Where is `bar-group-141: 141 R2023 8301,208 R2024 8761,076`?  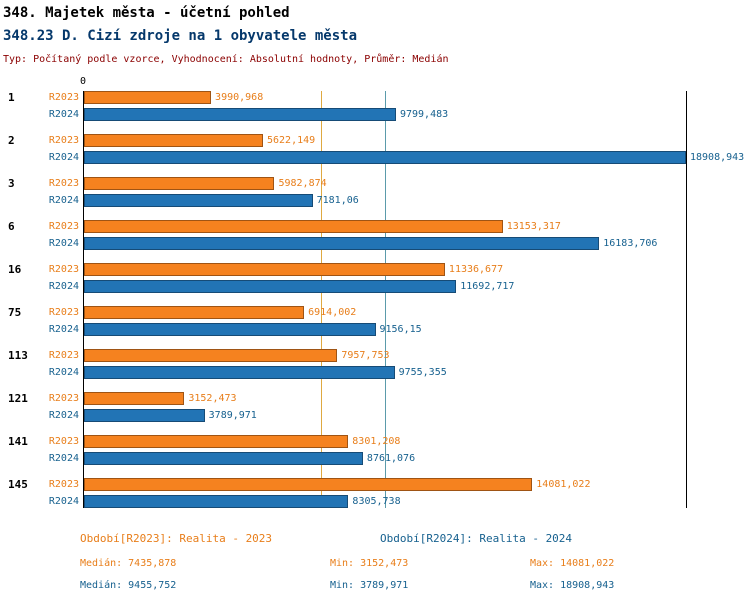
bar-group-141: 141 R2023 8301,208 R2024 8761,076 is located at coordinates (347, 449).